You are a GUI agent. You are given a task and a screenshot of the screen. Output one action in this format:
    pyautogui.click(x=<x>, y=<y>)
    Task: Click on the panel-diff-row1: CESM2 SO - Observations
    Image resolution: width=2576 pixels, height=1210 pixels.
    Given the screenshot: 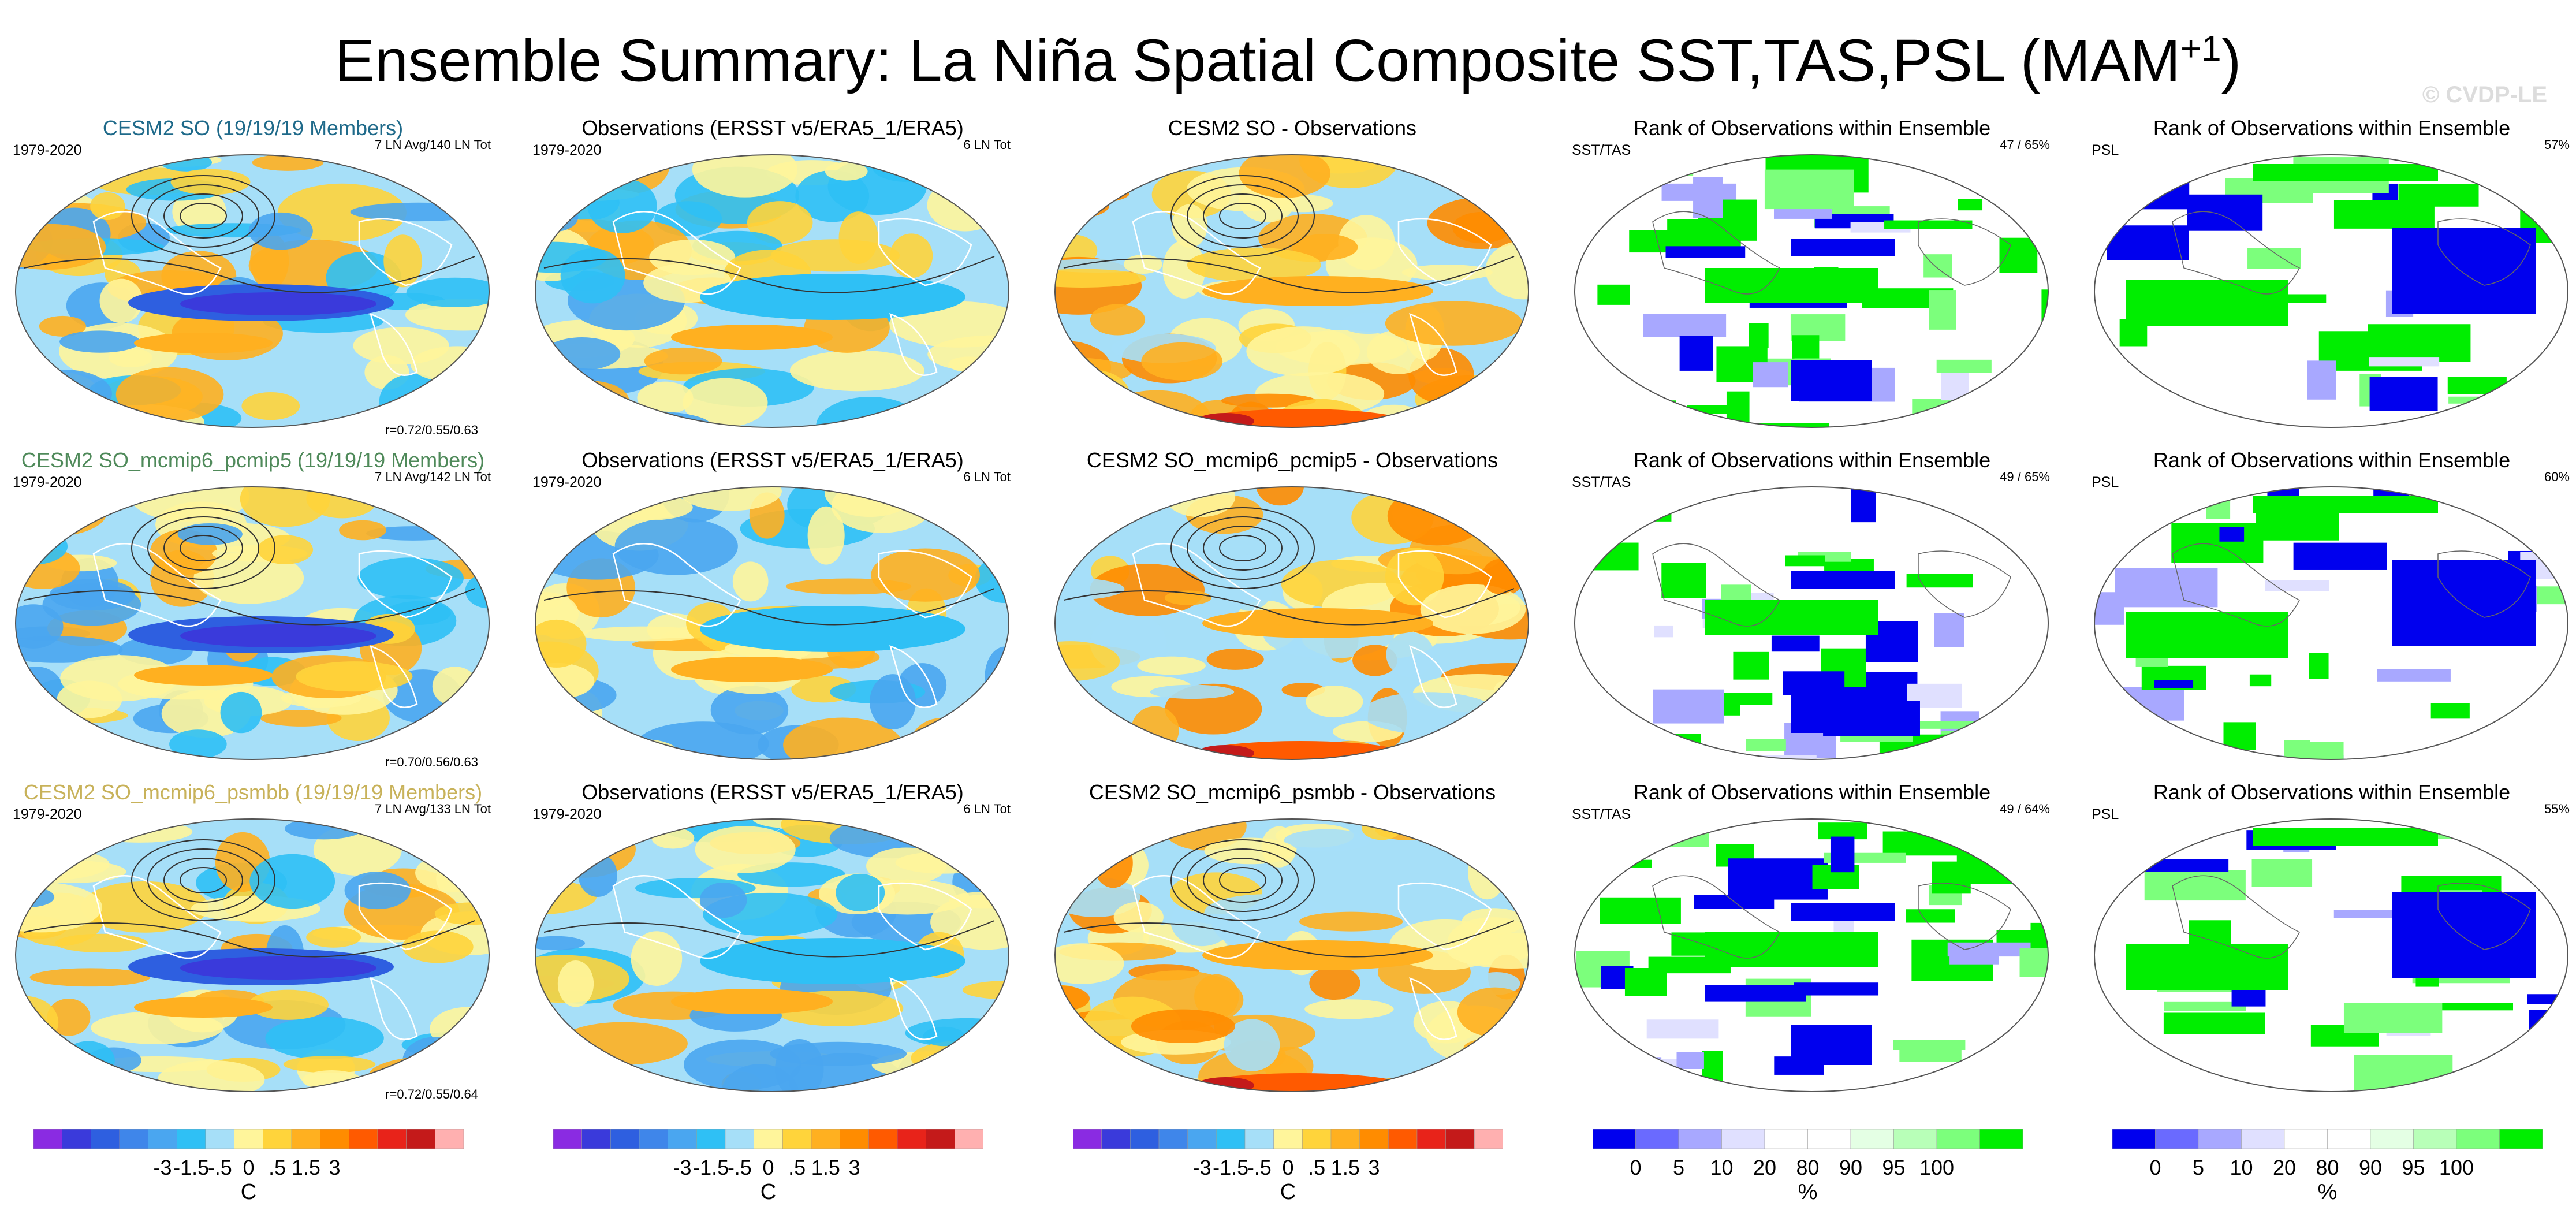 What is the action you would take?
    pyautogui.click(x=1292, y=280)
    